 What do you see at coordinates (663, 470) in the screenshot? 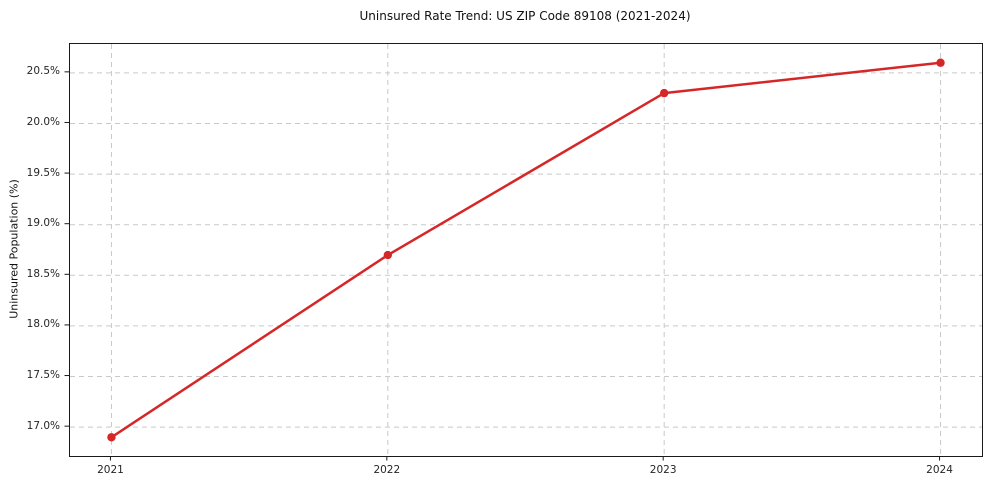
I see `x-tick-label: 2023` at bounding box center [663, 470].